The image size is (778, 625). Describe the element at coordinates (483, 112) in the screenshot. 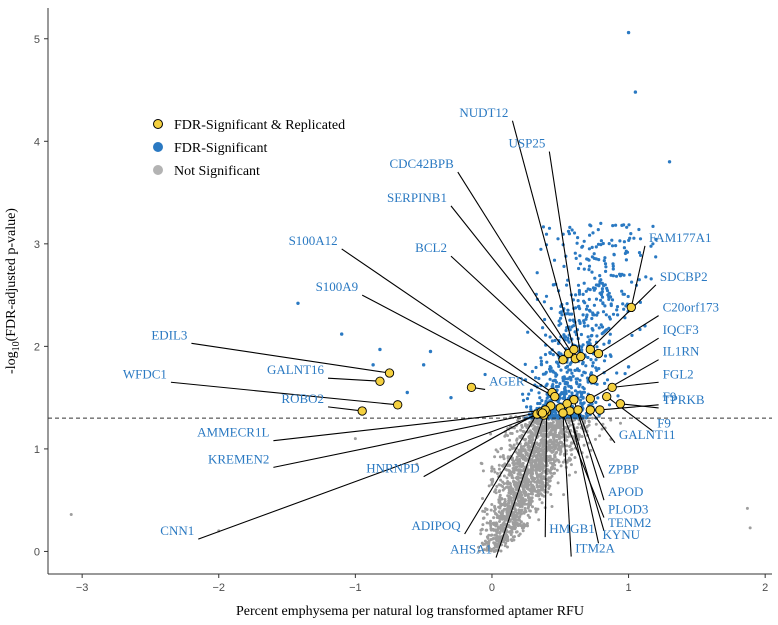

I see `gene-label-nudt12: NUDT12` at that location.